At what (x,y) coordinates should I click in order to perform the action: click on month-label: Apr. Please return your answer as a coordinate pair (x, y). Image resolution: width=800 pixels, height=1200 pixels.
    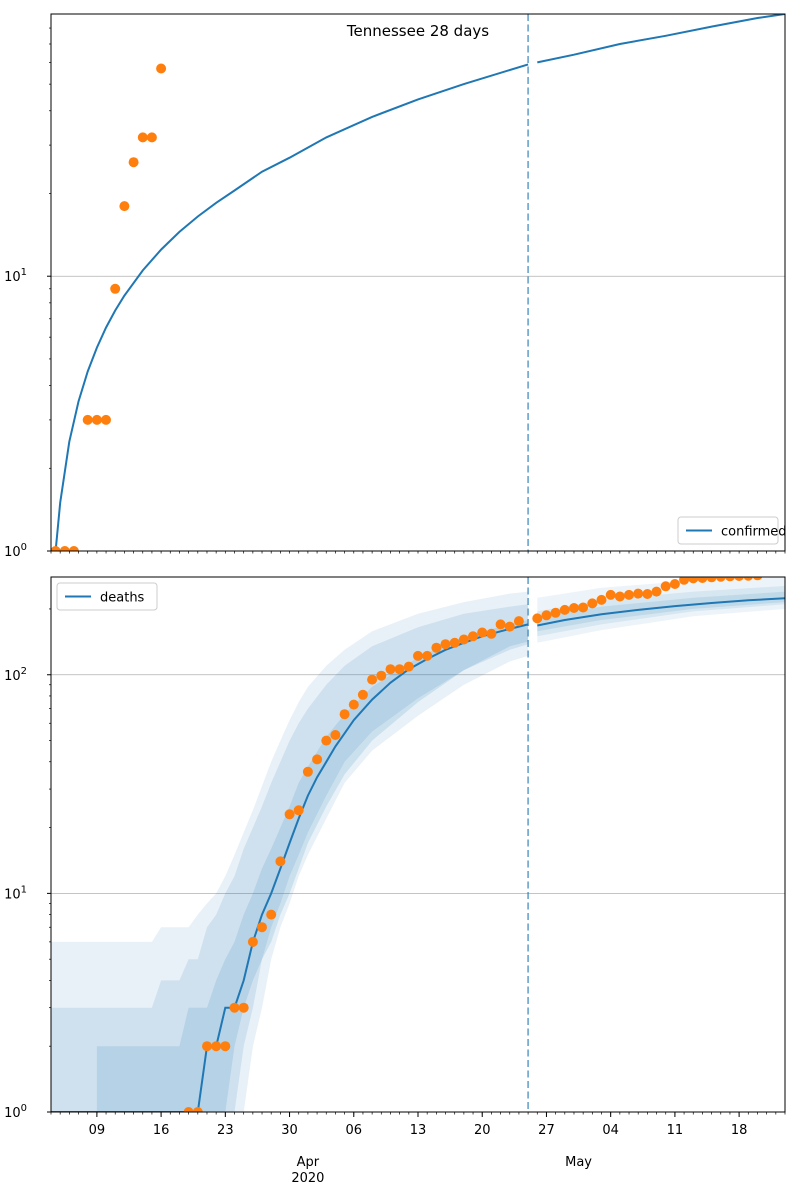
    Looking at the image, I should click on (308, 1162).